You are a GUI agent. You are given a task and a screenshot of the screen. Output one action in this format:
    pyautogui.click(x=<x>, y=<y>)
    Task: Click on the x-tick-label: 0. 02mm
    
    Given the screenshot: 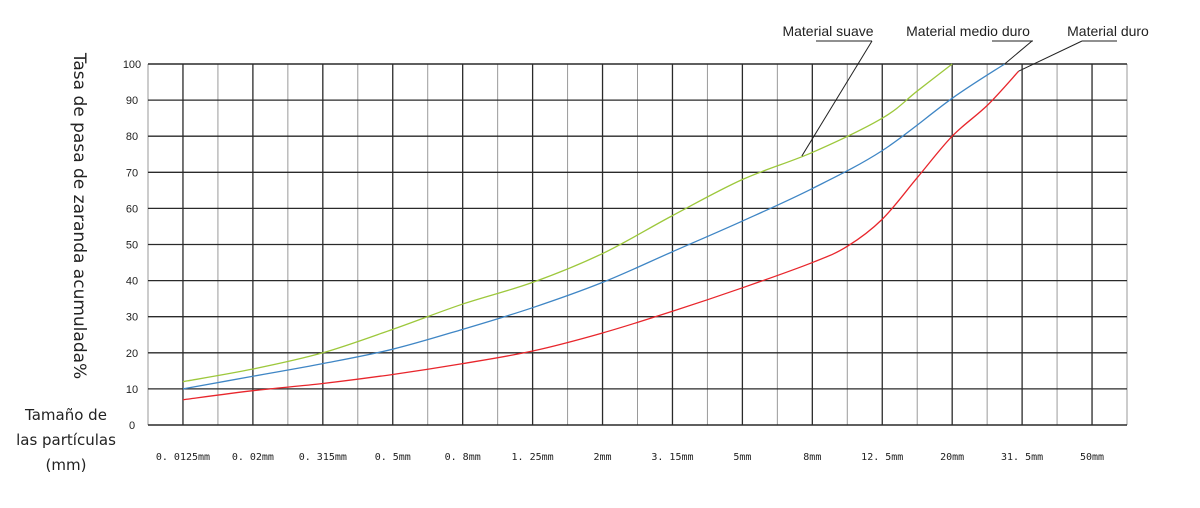 What is the action you would take?
    pyautogui.click(x=253, y=457)
    